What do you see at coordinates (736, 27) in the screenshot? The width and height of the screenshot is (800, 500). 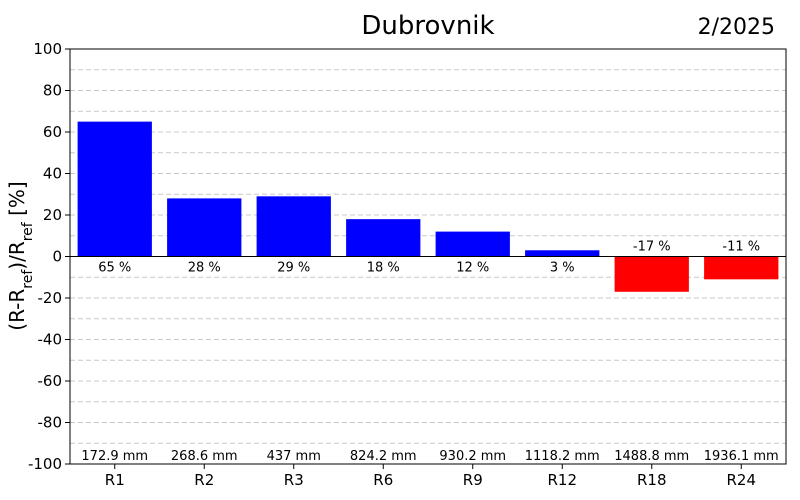 I see `chart-date: 2/2025` at bounding box center [736, 27].